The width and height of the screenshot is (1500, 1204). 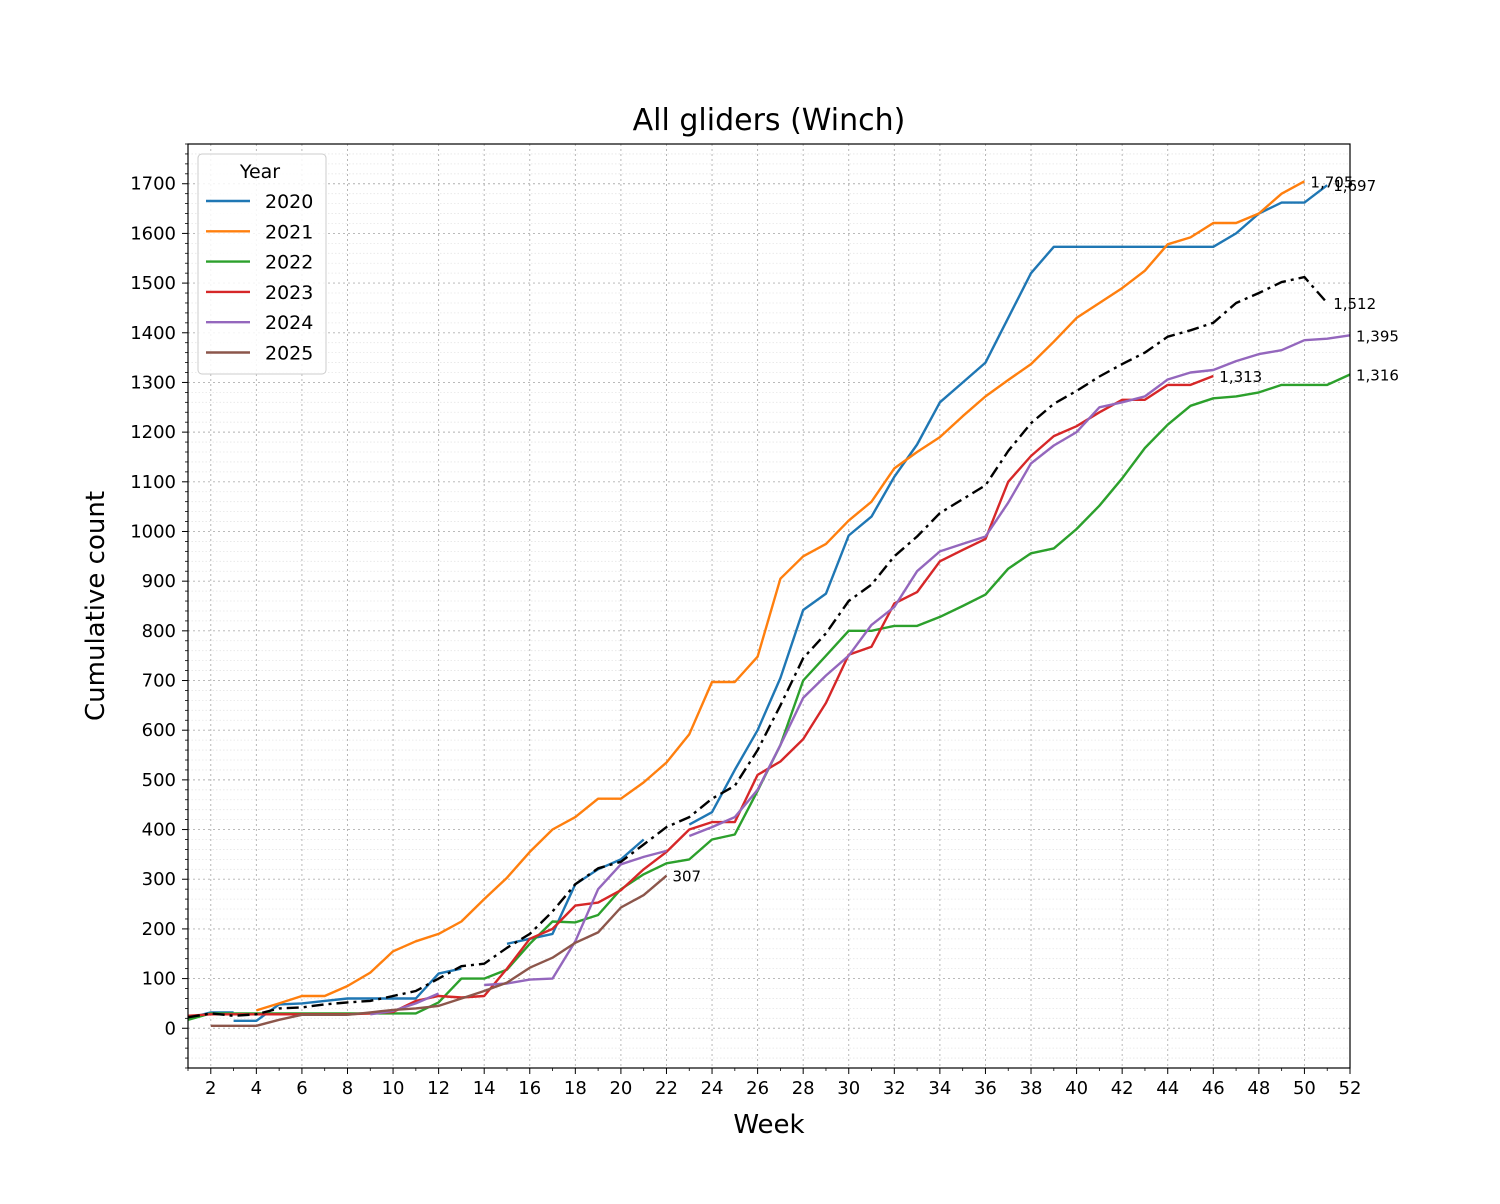 What do you see at coordinates (96, 606) in the screenshot?
I see `y-axis-title: Cumulative count` at bounding box center [96, 606].